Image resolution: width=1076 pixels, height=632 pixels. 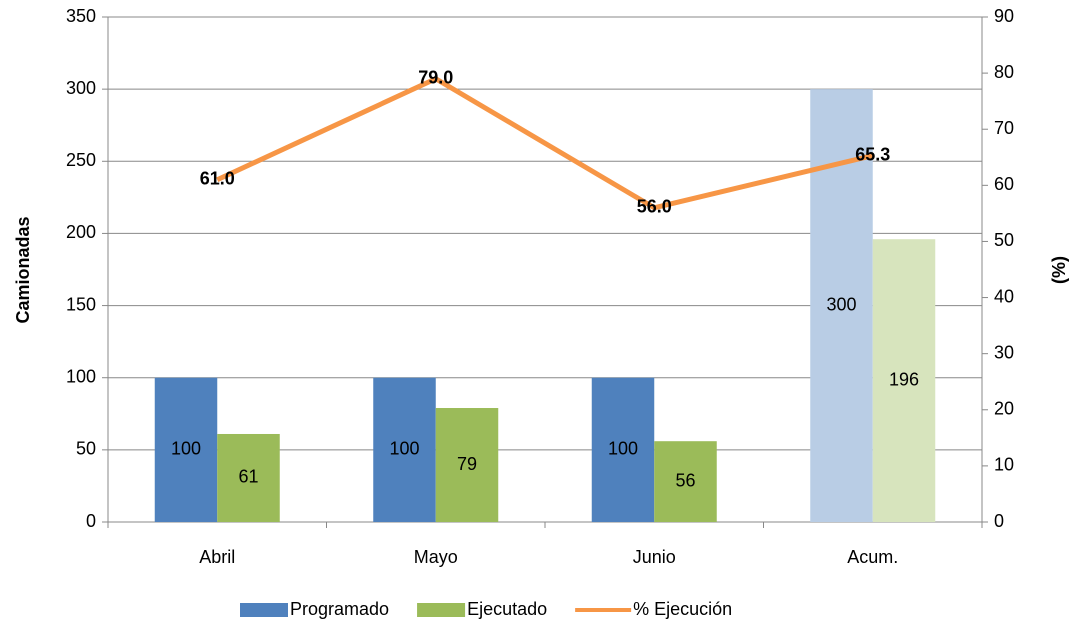 What do you see at coordinates (872, 557) in the screenshot?
I see `x-tick-label: Acum.` at bounding box center [872, 557].